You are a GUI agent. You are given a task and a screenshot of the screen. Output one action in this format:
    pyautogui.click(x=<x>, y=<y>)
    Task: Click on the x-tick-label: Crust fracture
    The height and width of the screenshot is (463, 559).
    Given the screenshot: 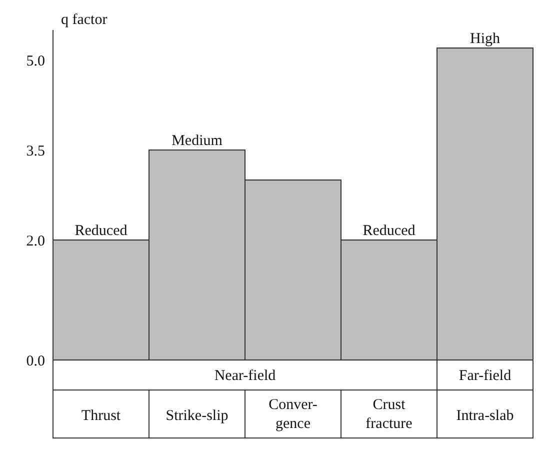 What is the action you would take?
    pyautogui.click(x=389, y=414)
    